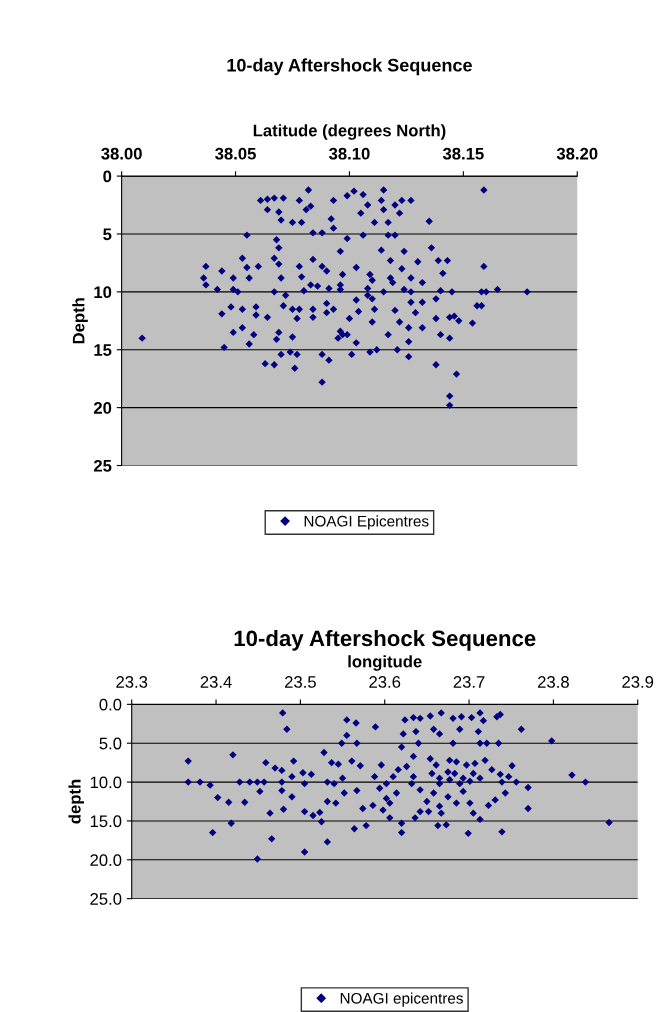 This screenshot has height=1012, width=672. What do you see at coordinates (385, 663) in the screenshot?
I see `x-axis-title: longitude` at bounding box center [385, 663].